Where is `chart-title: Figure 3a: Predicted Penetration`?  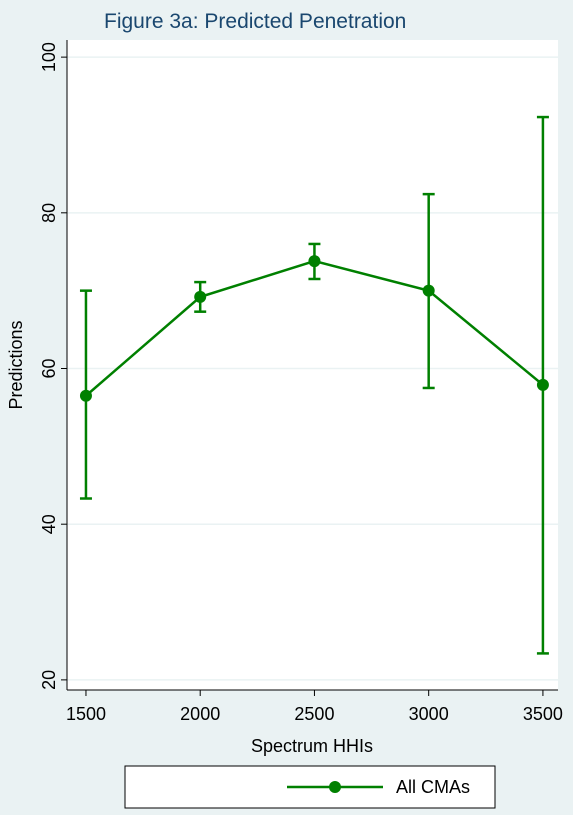 chart-title: Figure 3a: Predicted Penetration is located at coordinates (255, 21).